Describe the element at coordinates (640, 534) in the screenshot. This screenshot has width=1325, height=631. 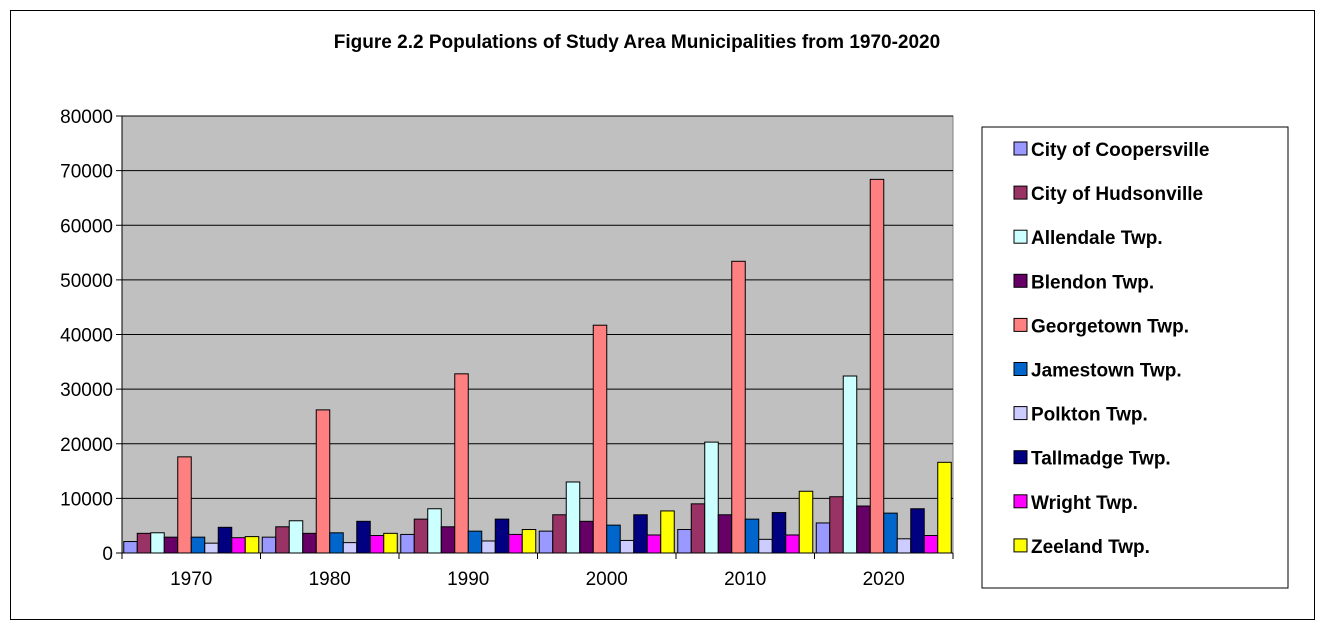
I see `bar-tallmadge-twp-2000` at that location.